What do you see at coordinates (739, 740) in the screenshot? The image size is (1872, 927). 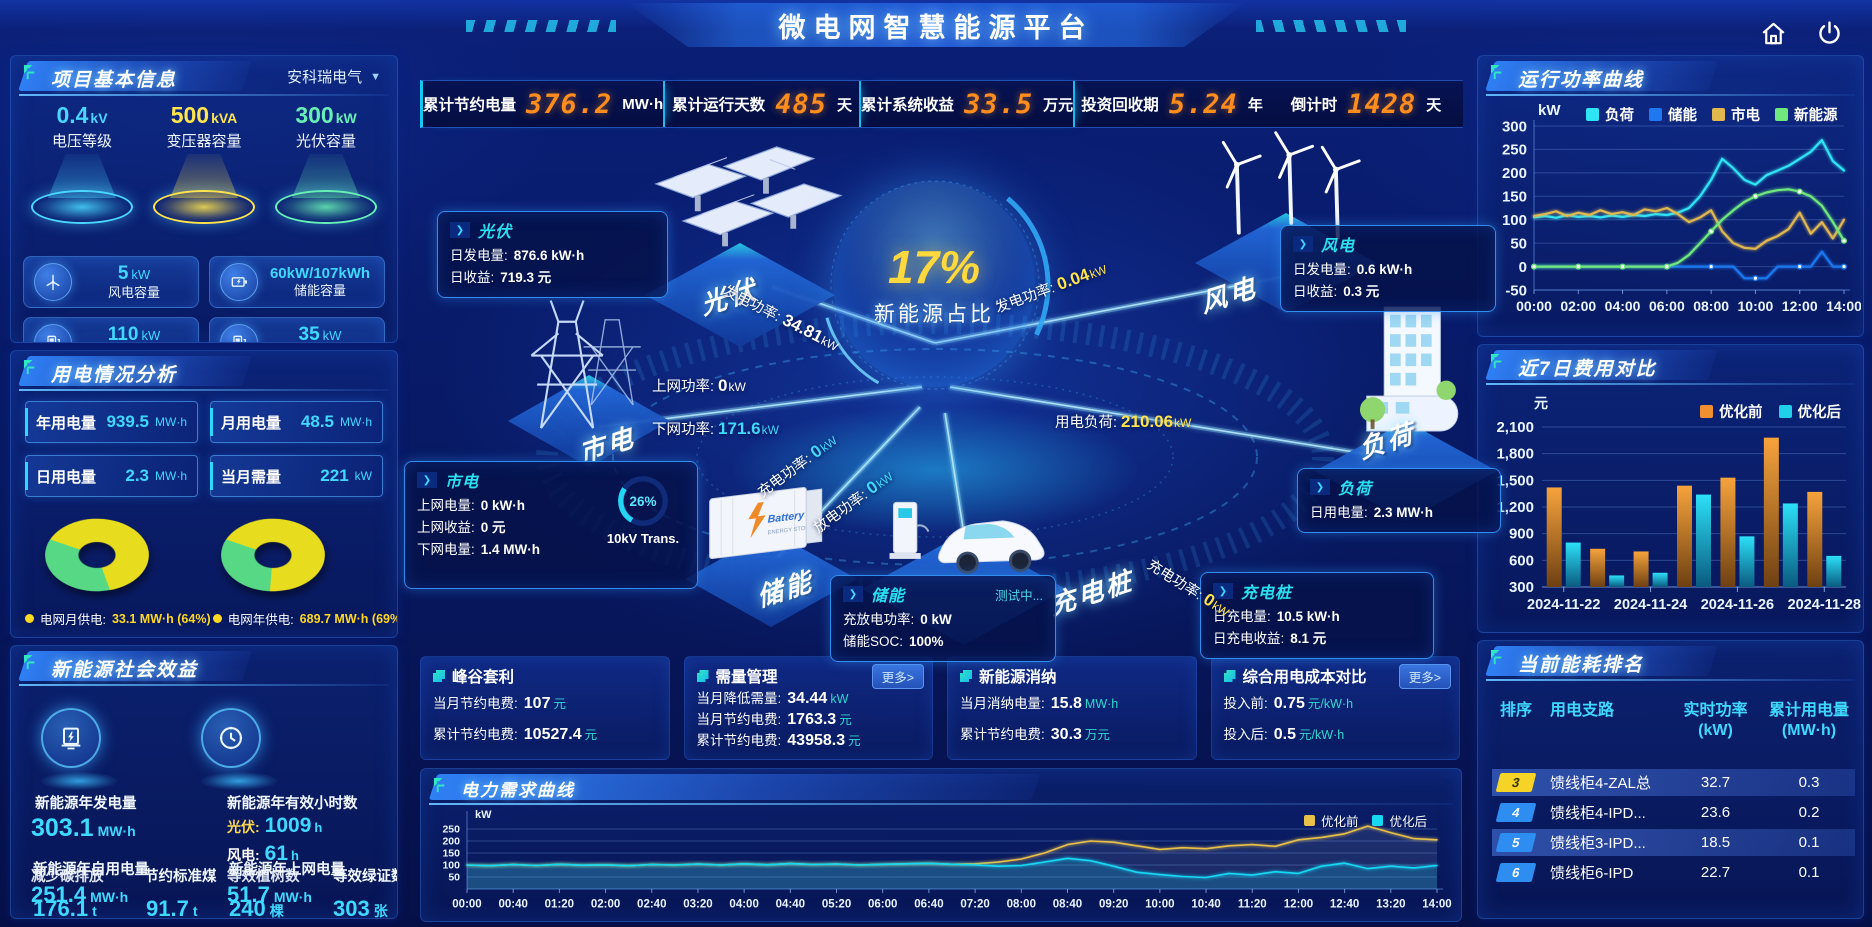 I see `benefit-row-label: 累计节约电费:` at bounding box center [739, 740].